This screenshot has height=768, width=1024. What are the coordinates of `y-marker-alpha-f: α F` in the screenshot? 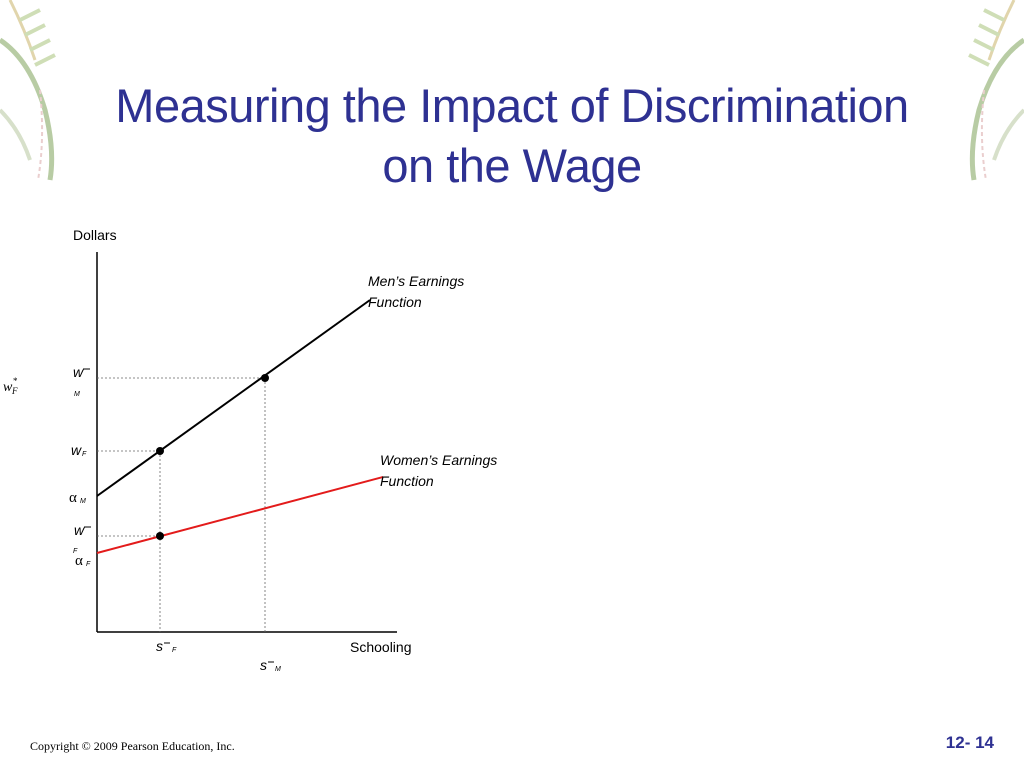 It's located at (83, 561).